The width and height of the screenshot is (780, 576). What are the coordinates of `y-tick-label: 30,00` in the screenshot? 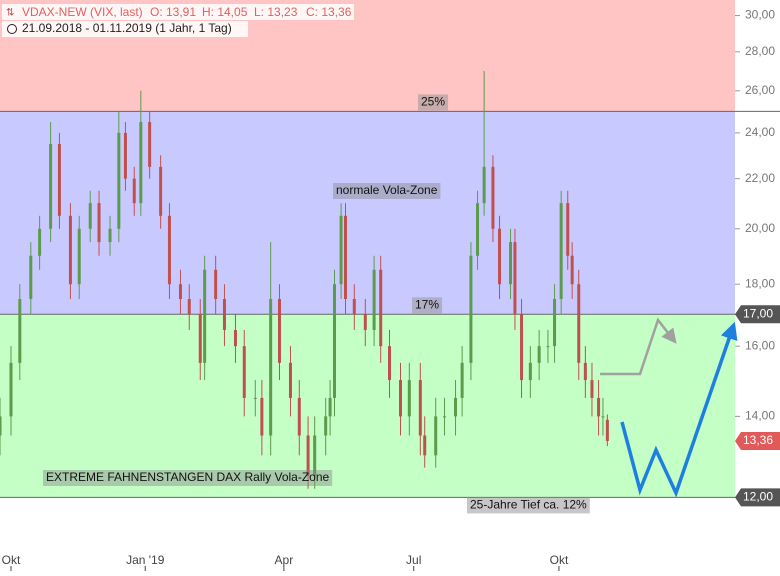 It's located at (760, 15).